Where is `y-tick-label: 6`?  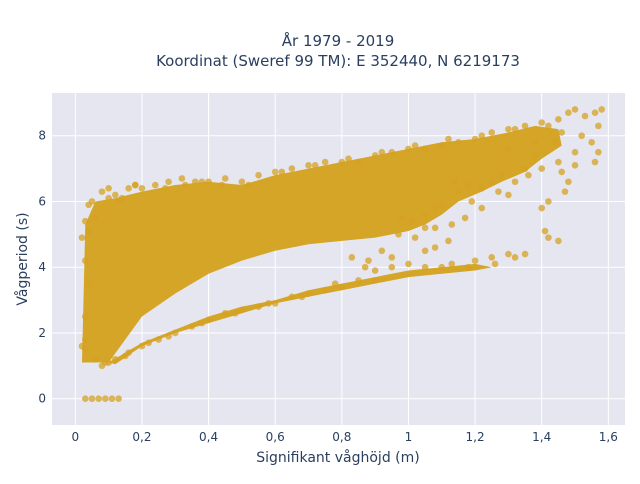 y-tick-label: 6 is located at coordinates (42, 201).